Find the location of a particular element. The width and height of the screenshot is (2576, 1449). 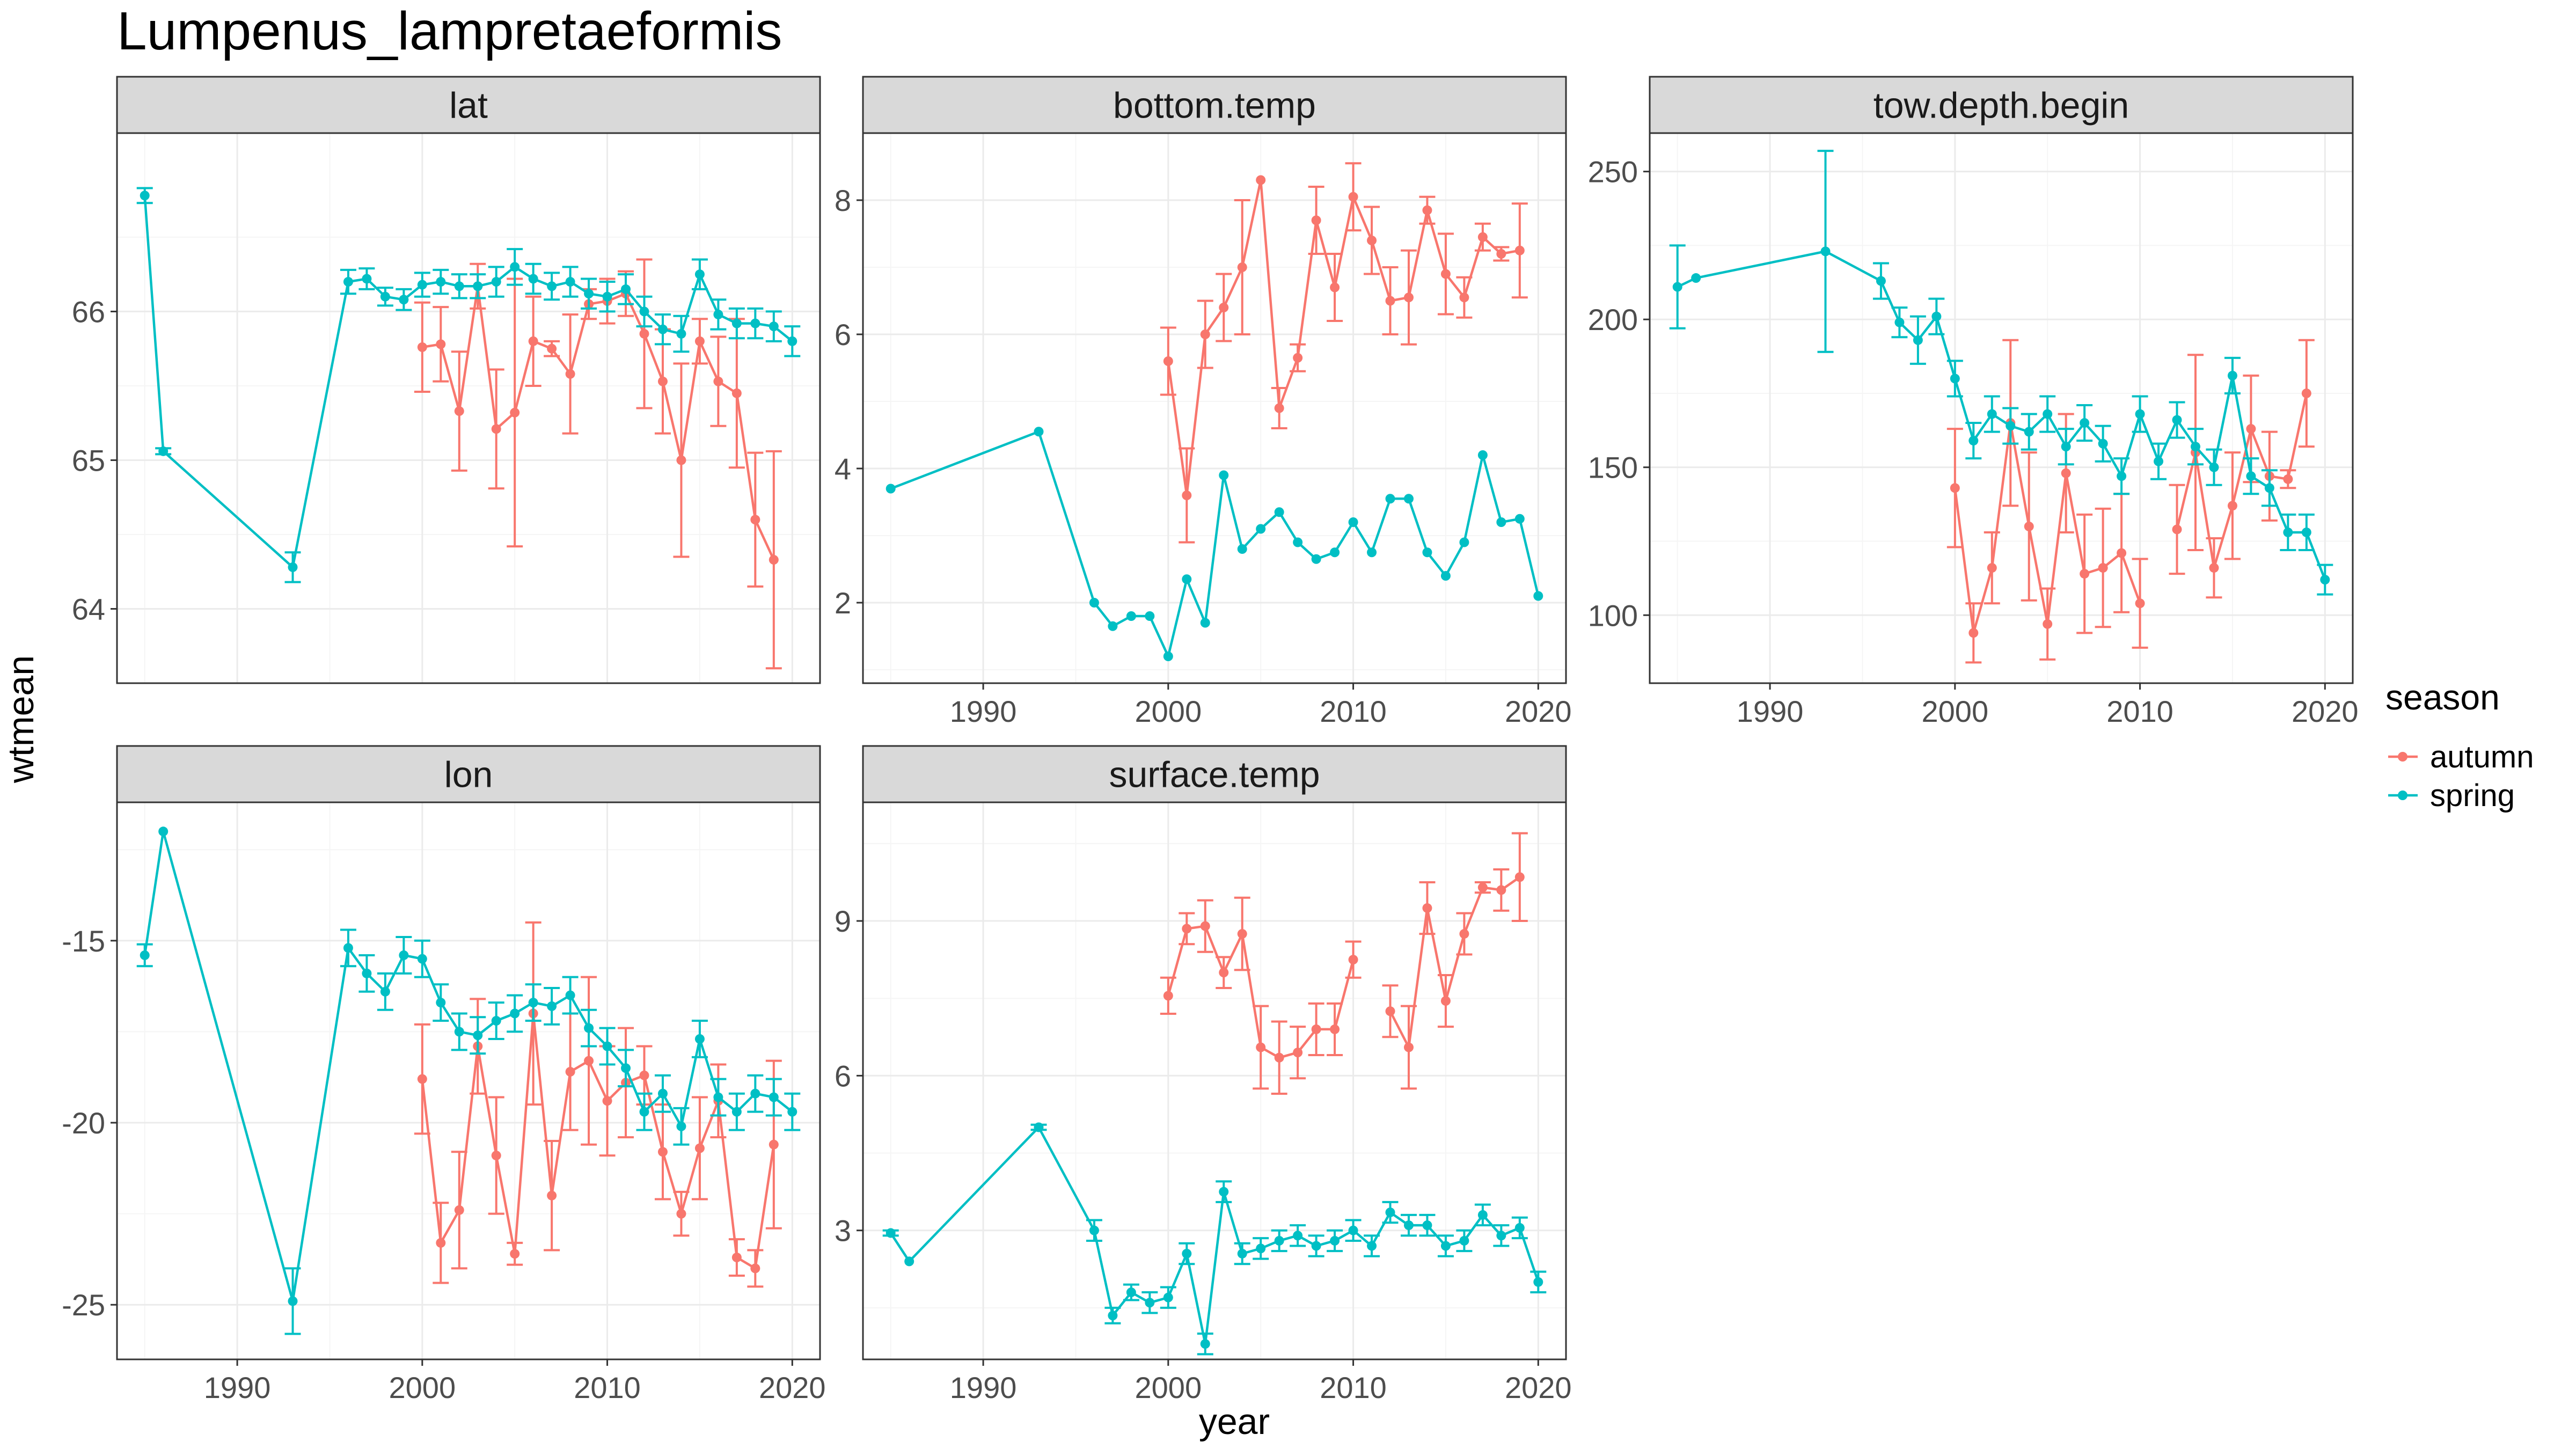

y-tick-label: 66 is located at coordinates (88, 311).